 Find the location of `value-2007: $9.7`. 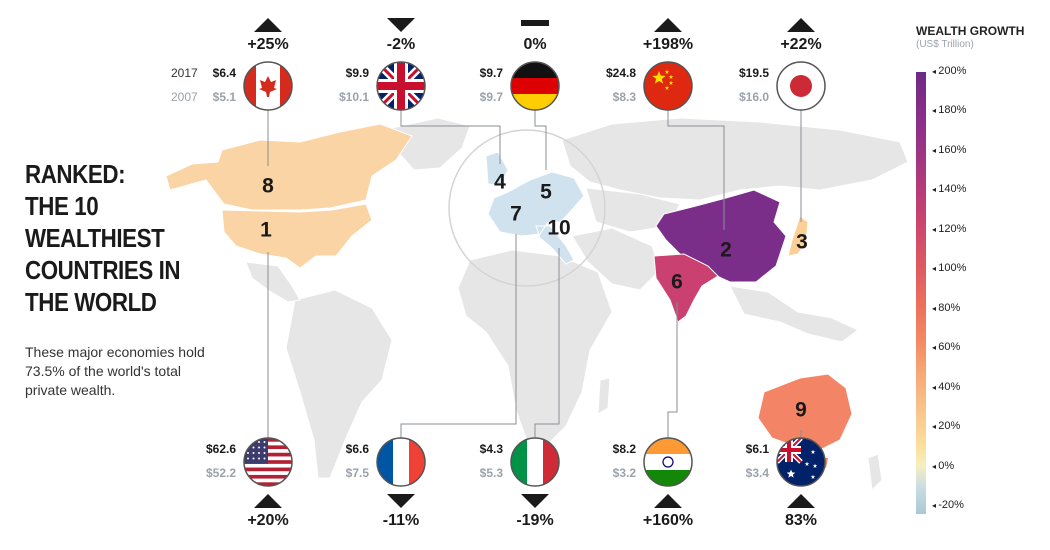

value-2007: $9.7 is located at coordinates (491, 97).